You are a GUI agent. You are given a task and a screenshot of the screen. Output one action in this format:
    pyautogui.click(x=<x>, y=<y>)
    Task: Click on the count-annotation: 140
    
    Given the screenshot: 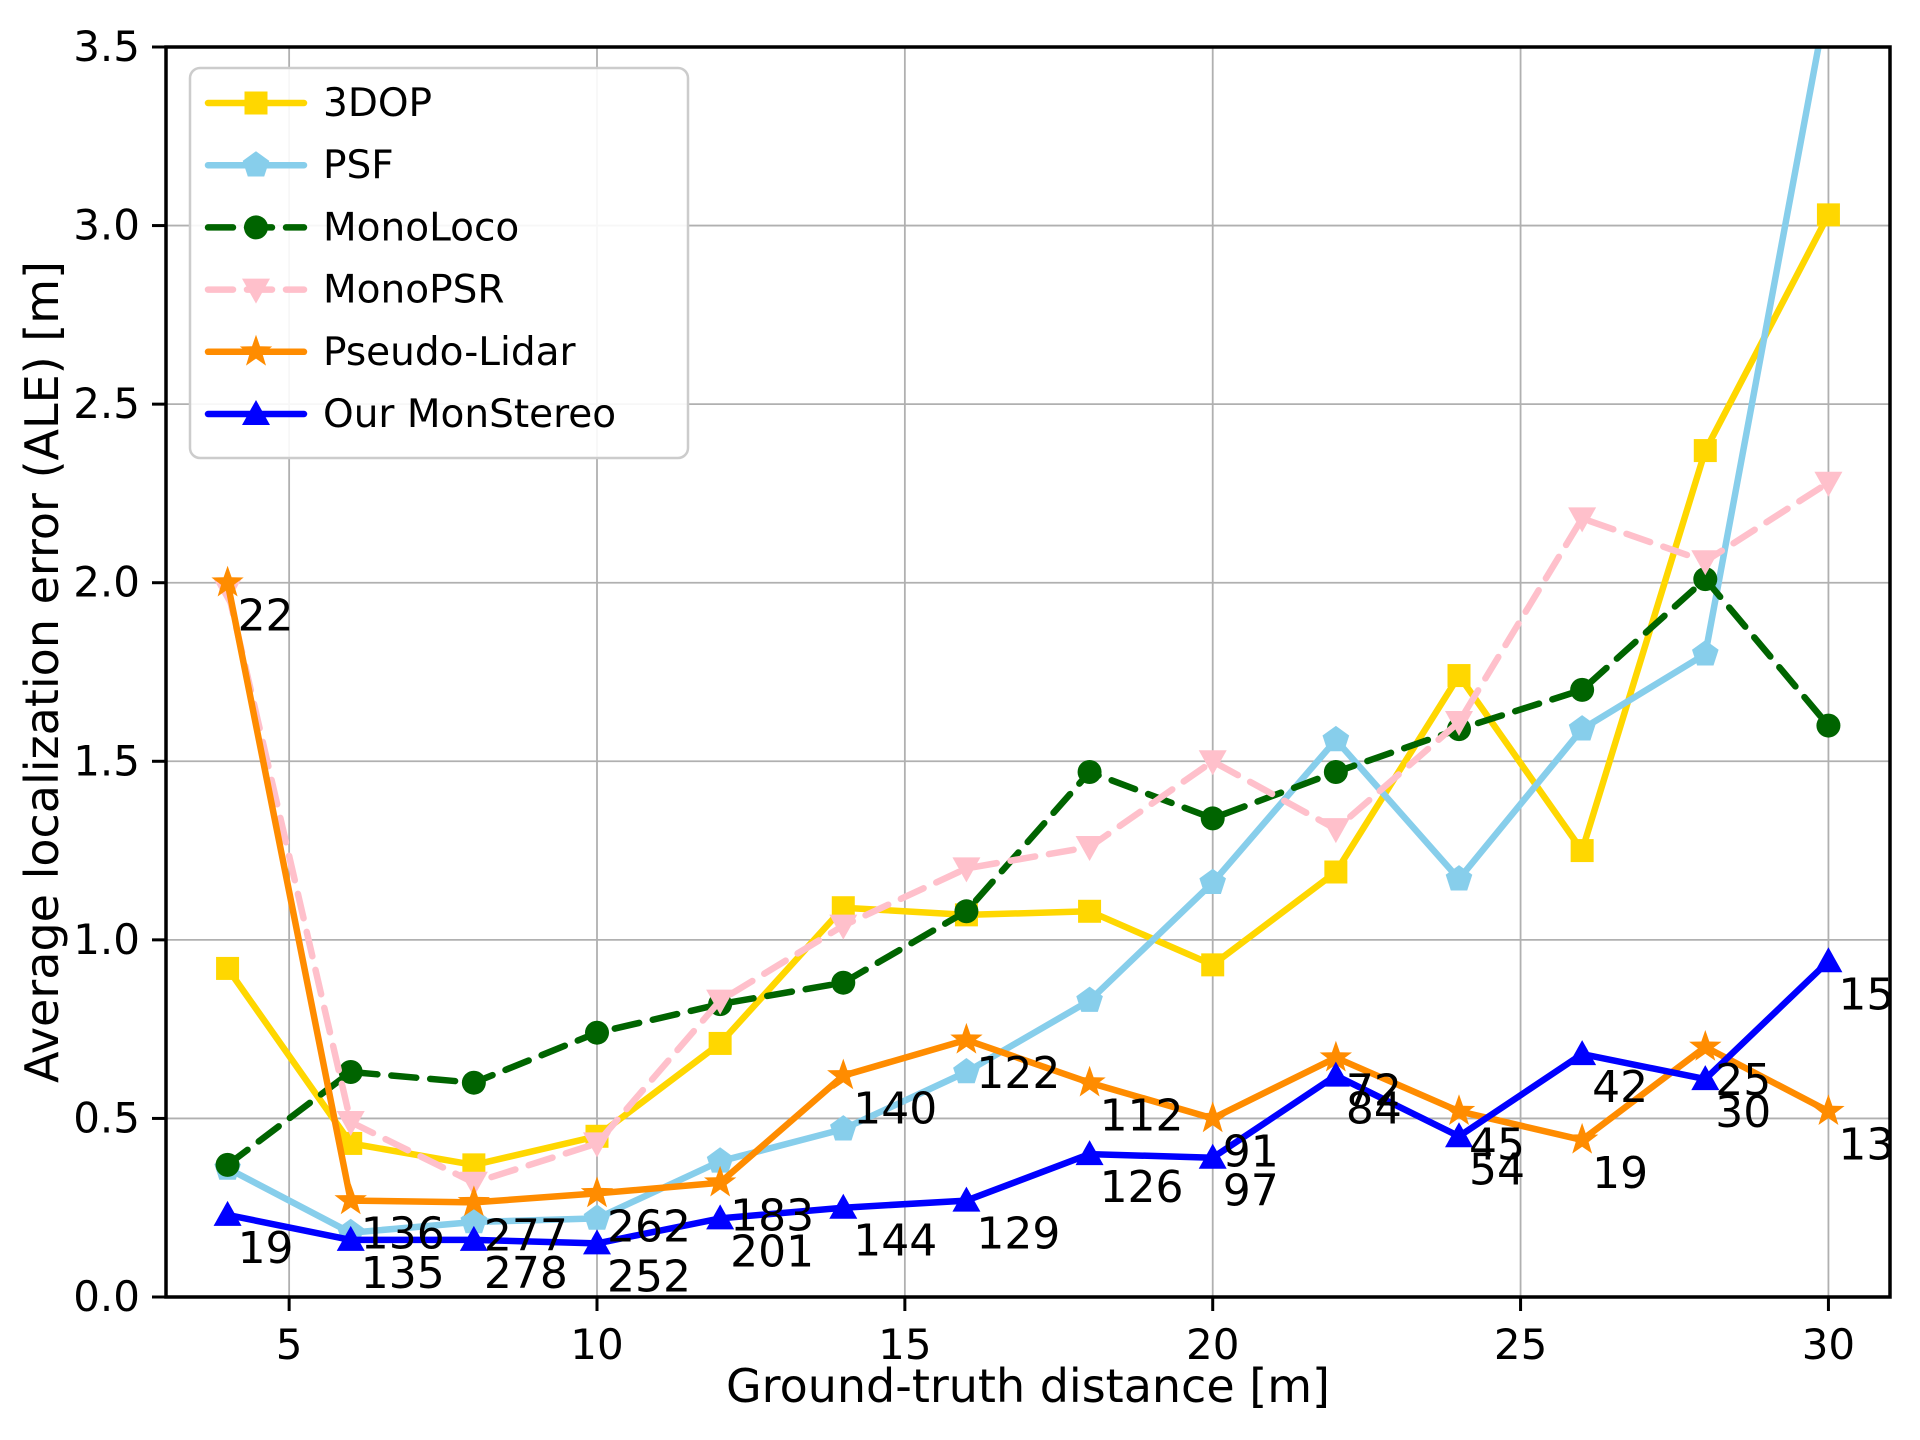 What is the action you would take?
    pyautogui.click(x=895, y=1109)
    